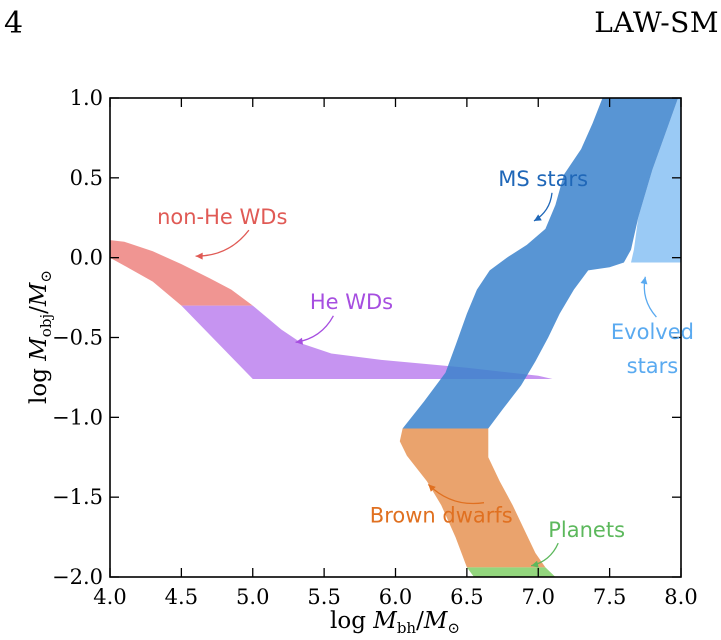 Image resolution: width=721 pixels, height=640 pixels. I want to click on x-tick-label: 7.5, so click(609, 597).